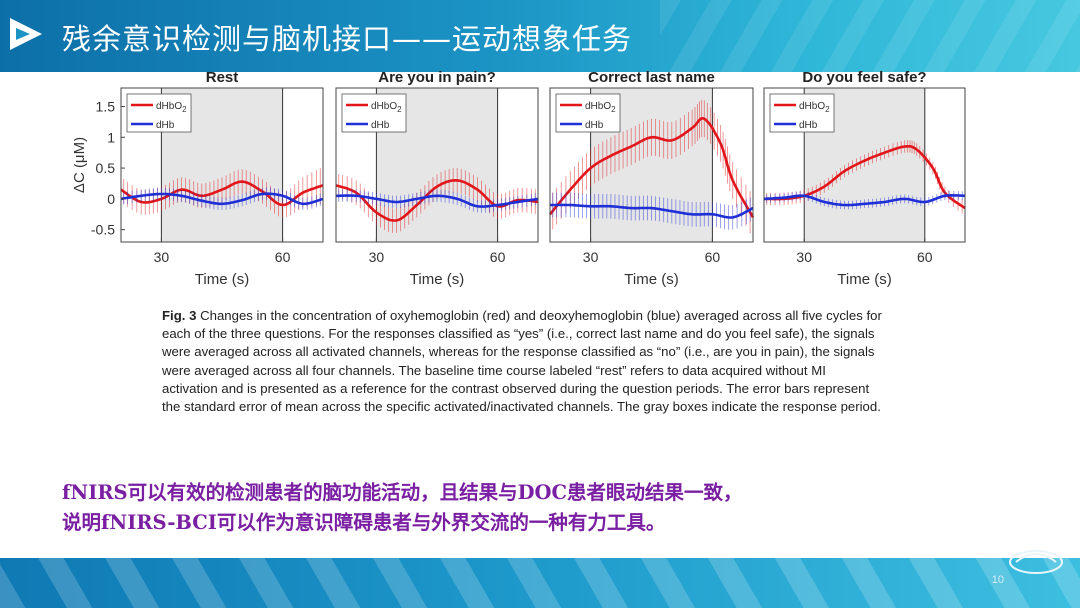  I want to click on panel-title: Correct last name, so click(651, 77).